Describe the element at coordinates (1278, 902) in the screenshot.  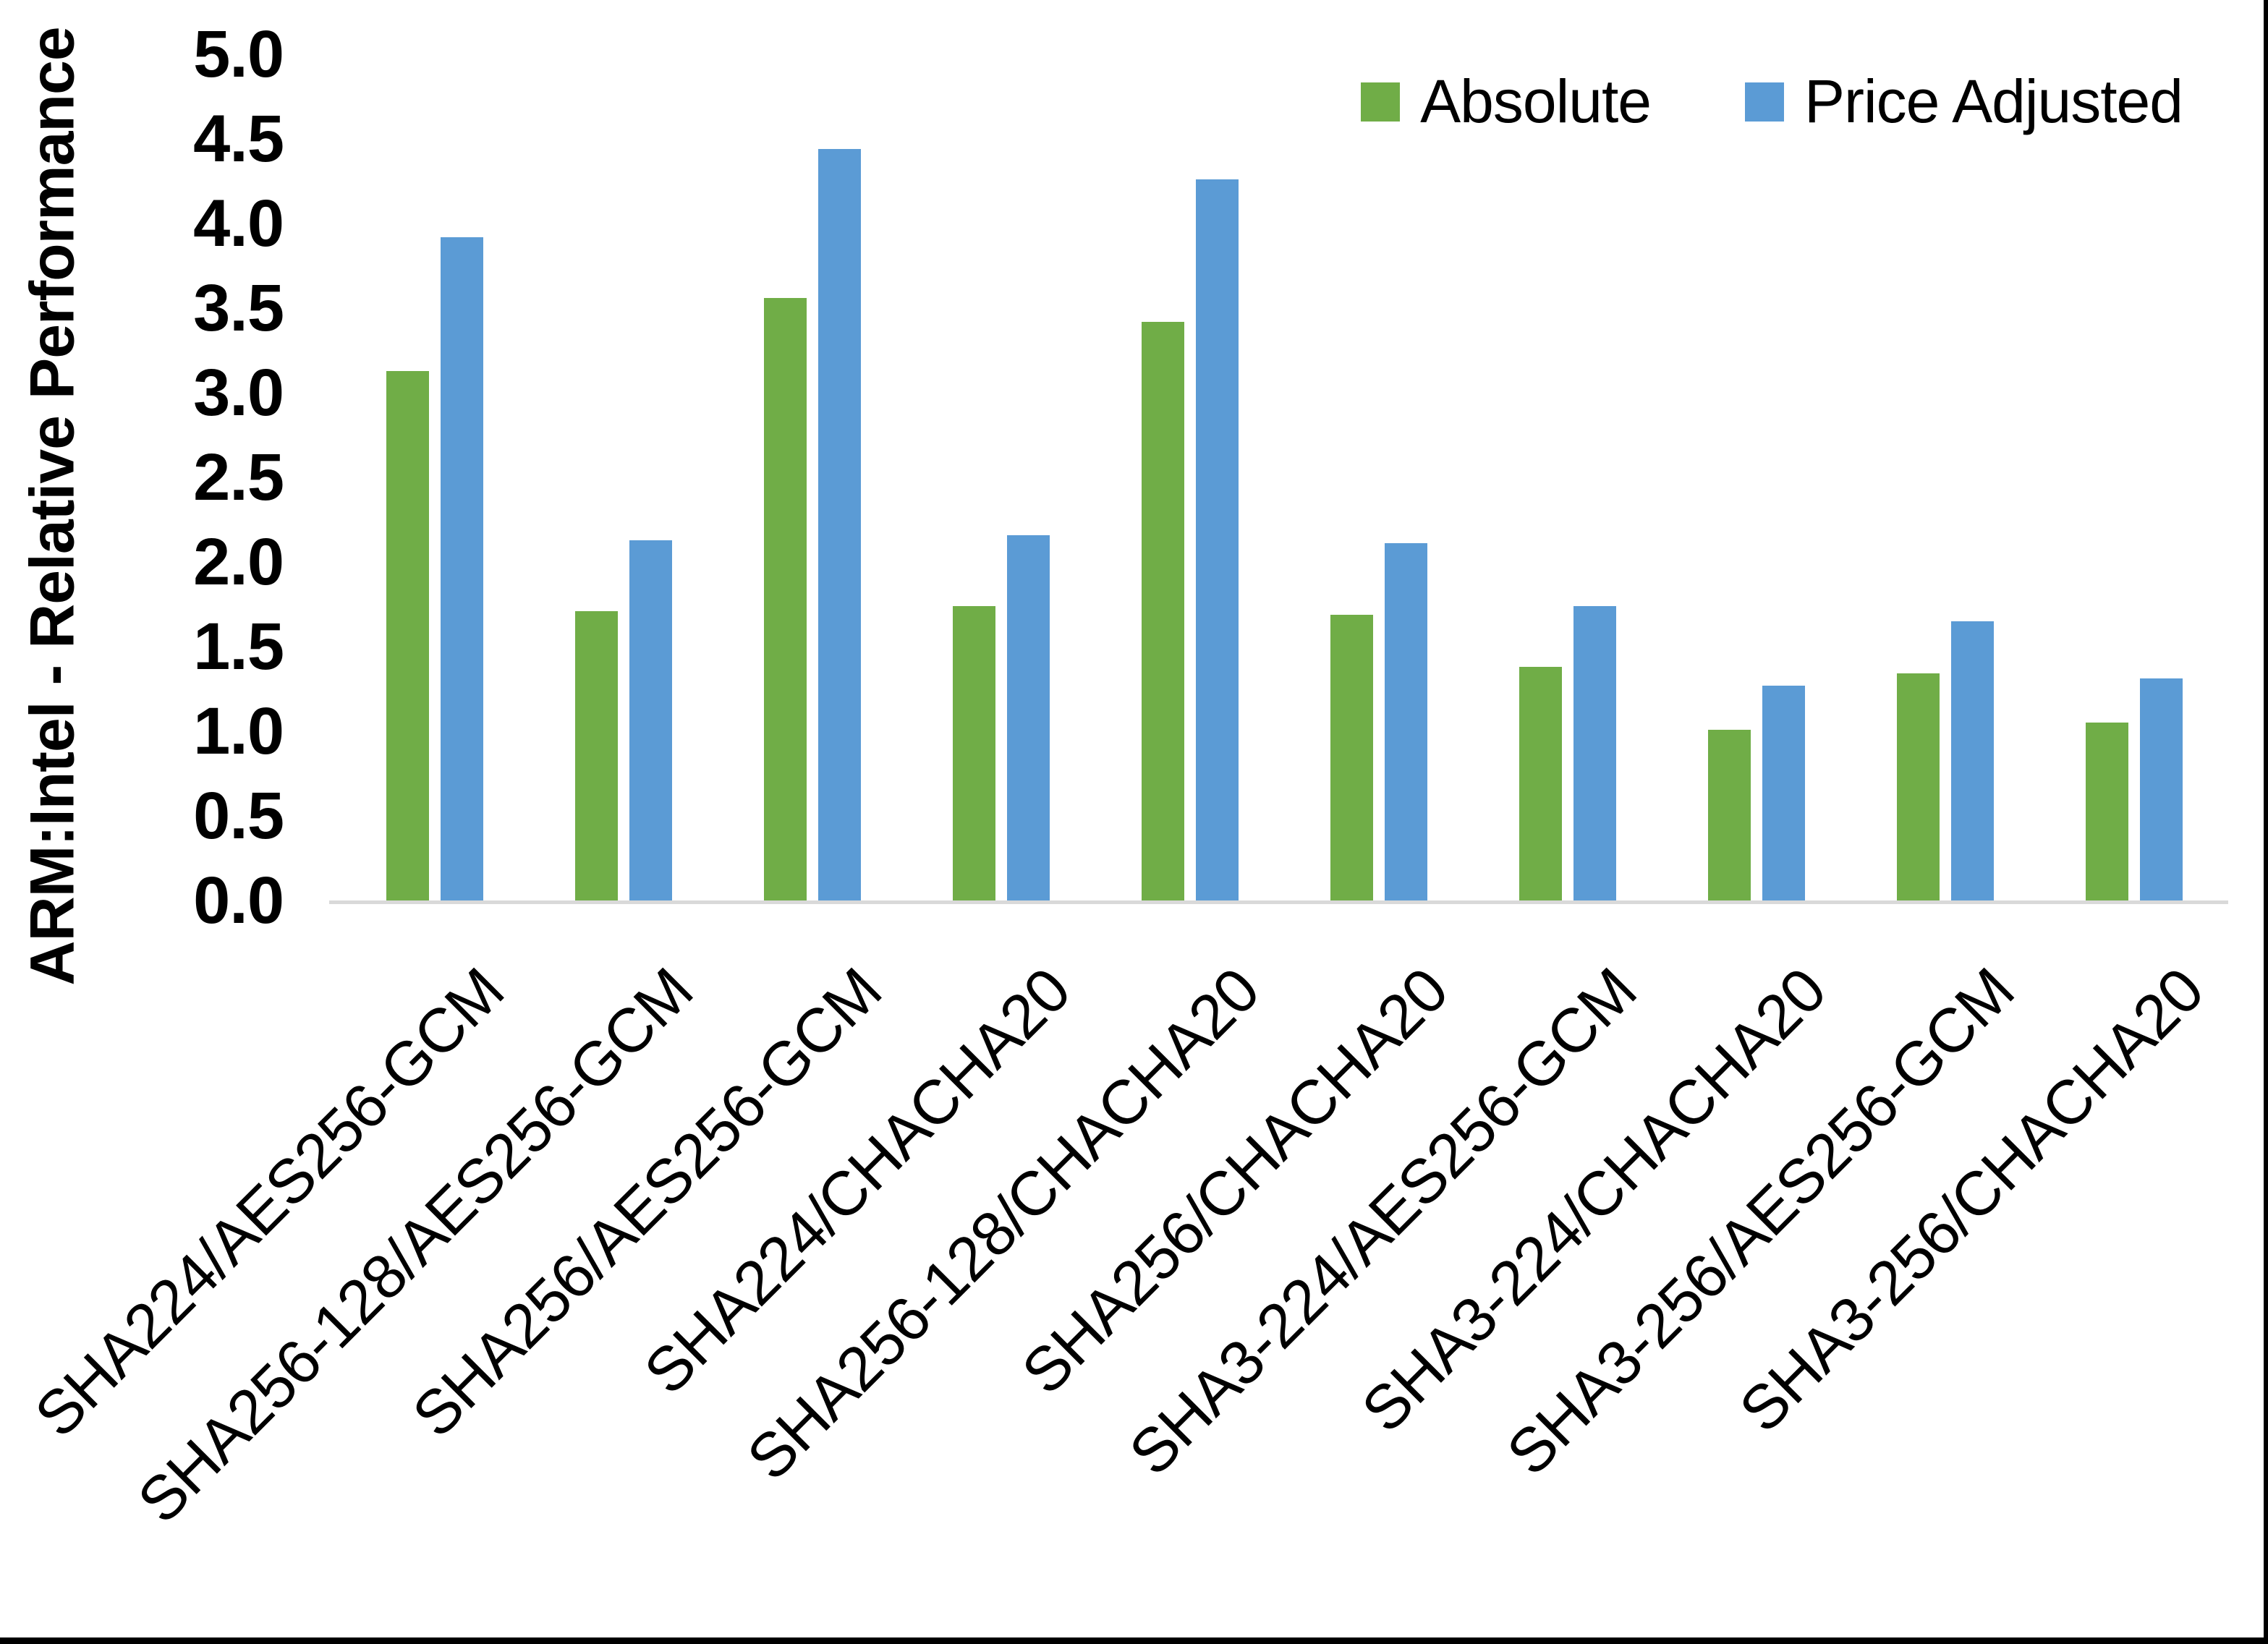
I see `x-axis-line` at that location.